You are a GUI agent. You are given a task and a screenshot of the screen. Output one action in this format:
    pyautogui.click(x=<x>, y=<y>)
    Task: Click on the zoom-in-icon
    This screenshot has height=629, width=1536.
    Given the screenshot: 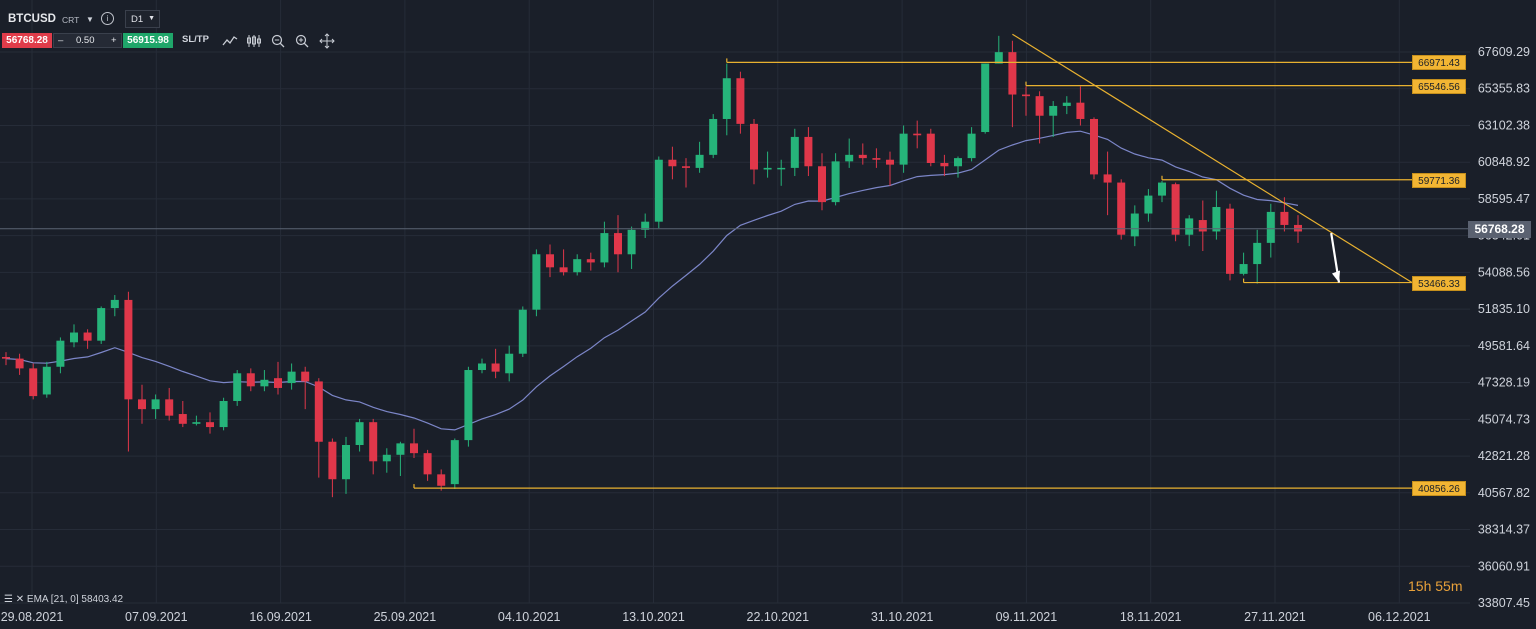 What is the action you would take?
    pyautogui.click(x=302, y=41)
    